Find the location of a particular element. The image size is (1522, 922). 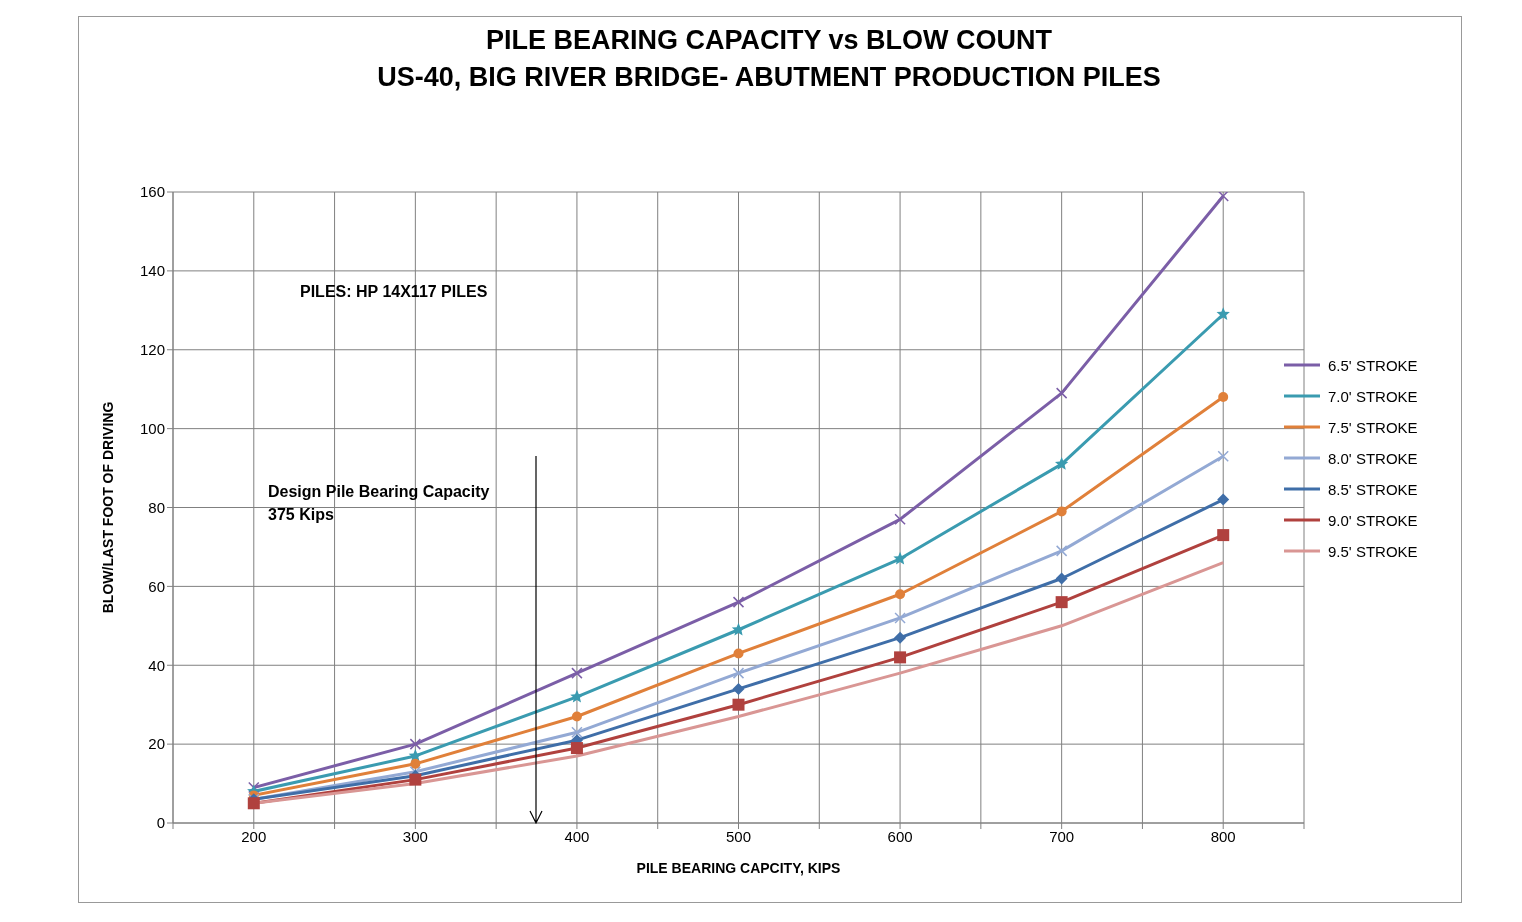

x-axis-title: PILE BEARING CAPCITY, KIPS is located at coordinates (738, 868).